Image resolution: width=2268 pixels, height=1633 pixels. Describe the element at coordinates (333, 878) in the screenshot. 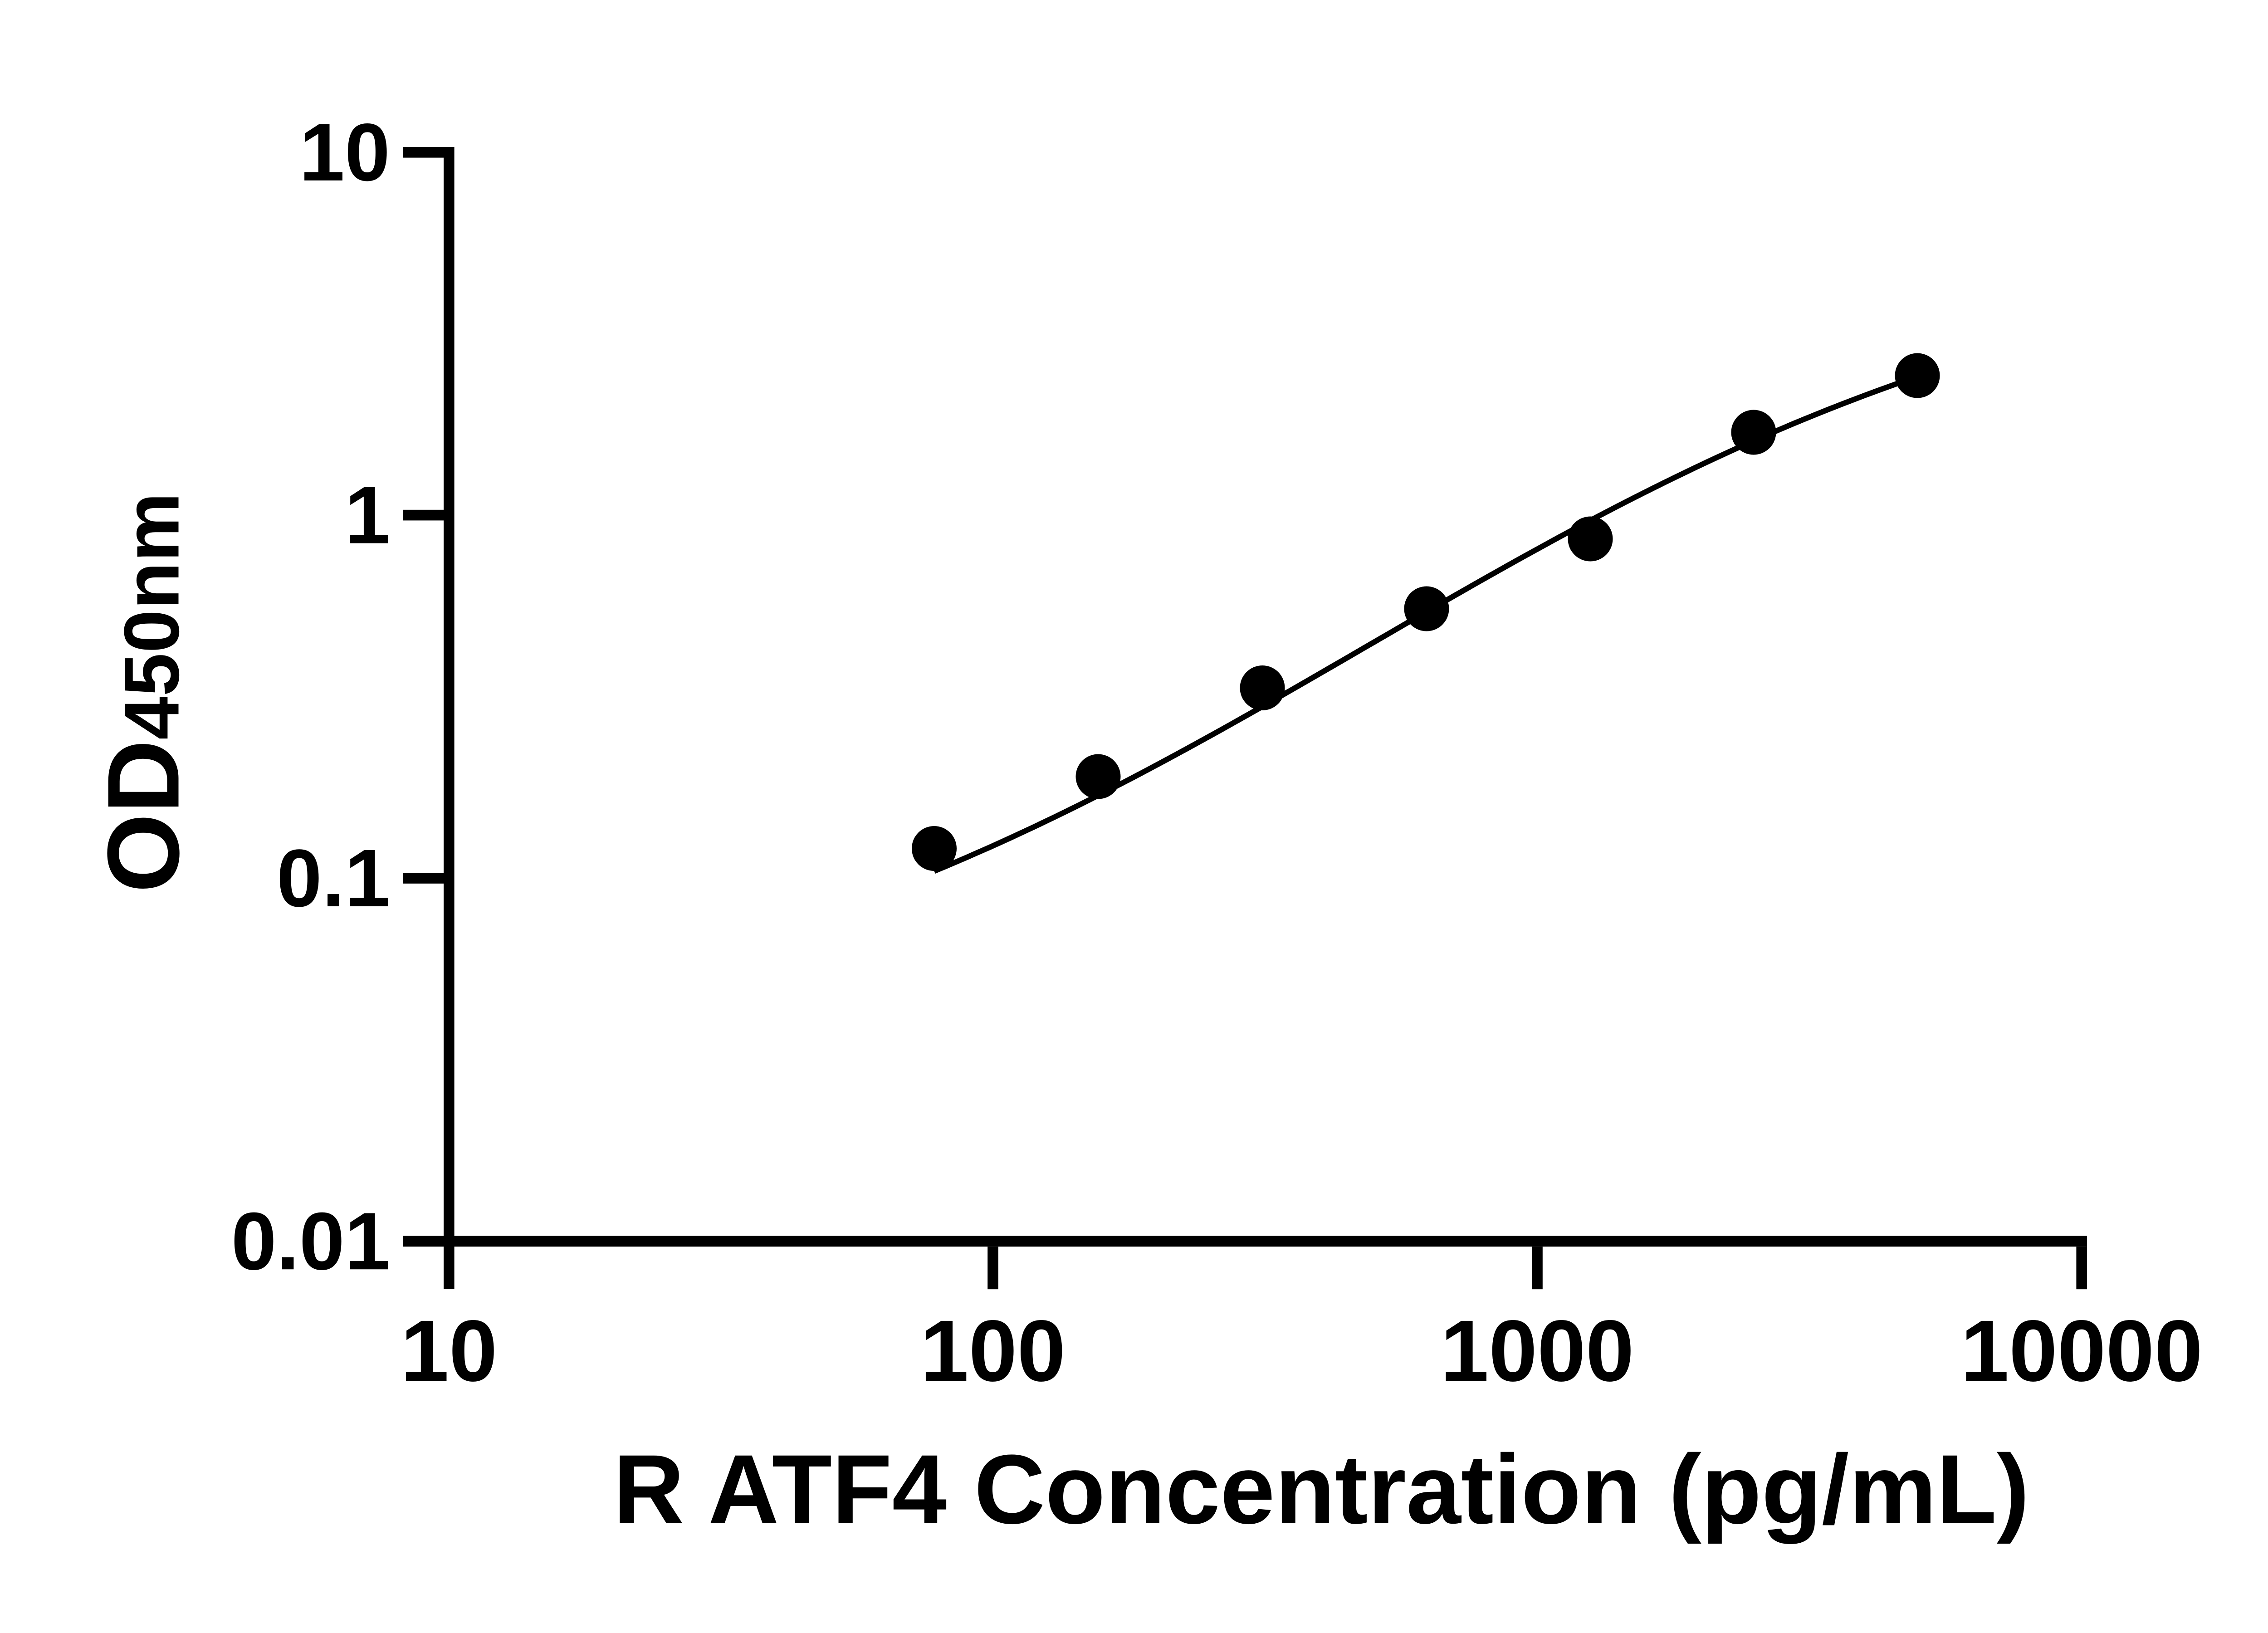

I see `svg-text: 0.1` at that location.